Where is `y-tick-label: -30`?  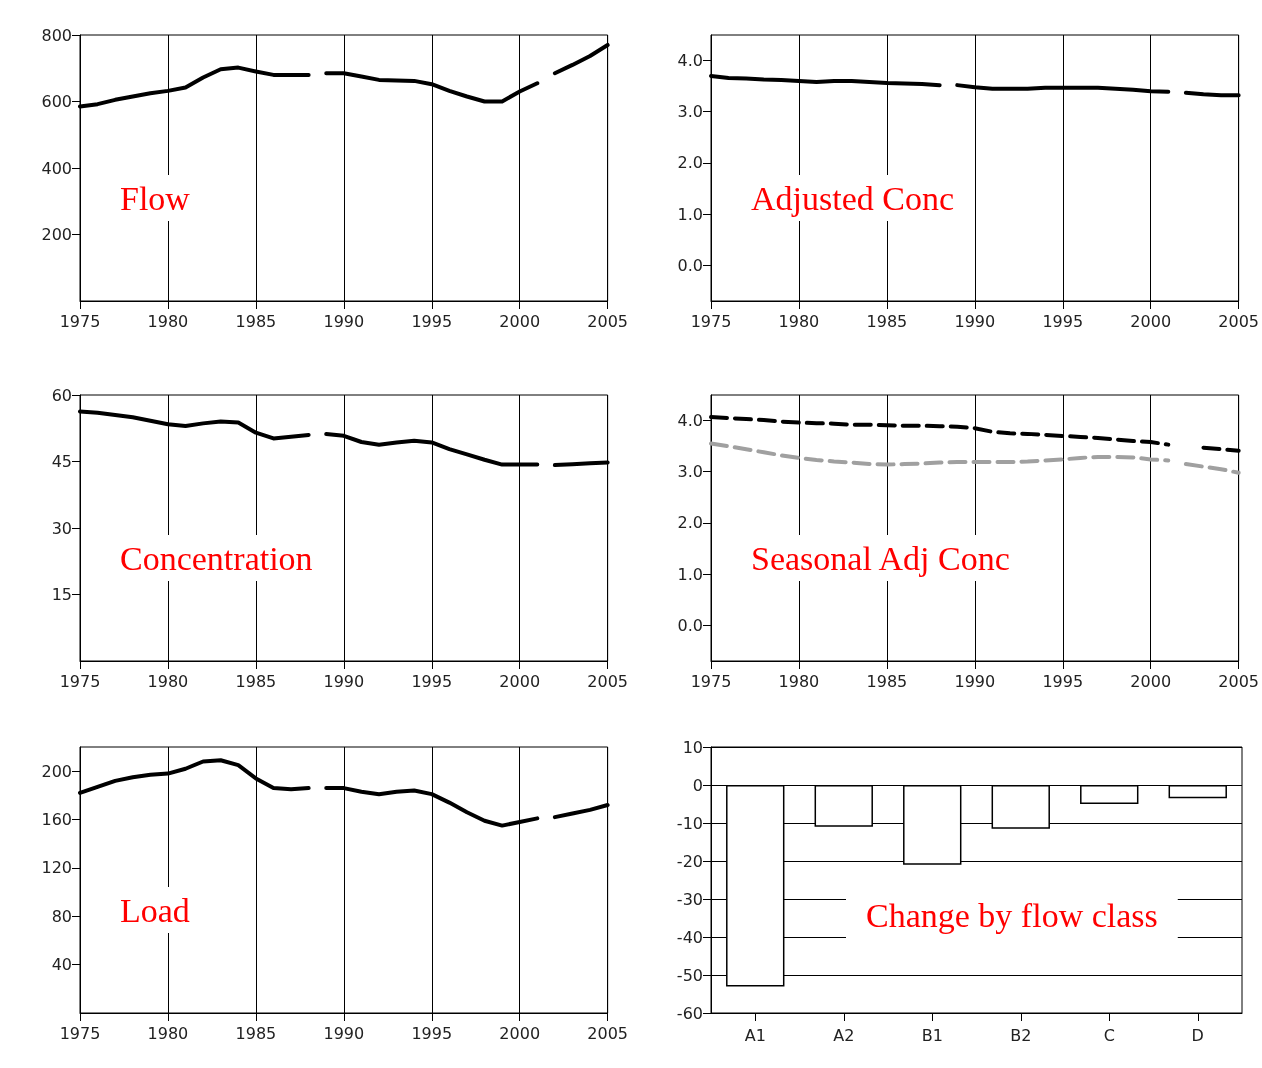 y-tick-label: -30 is located at coordinates (689, 899).